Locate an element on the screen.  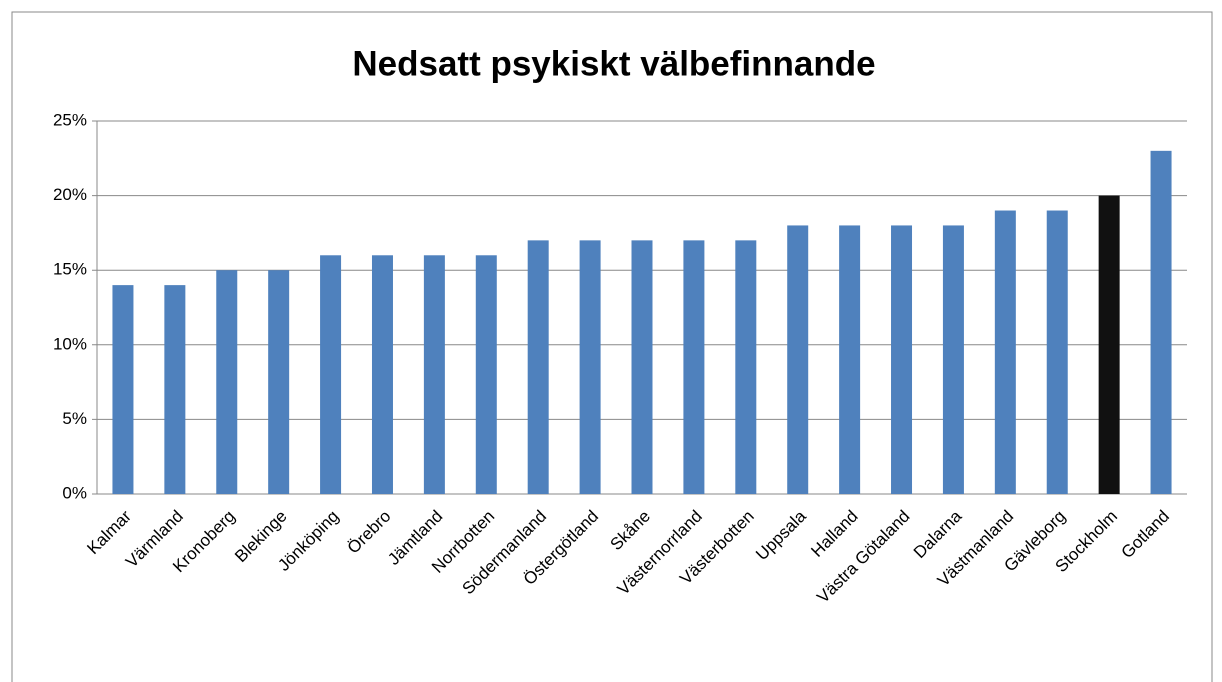
y-tick-label: 0% is located at coordinates (74, 492).